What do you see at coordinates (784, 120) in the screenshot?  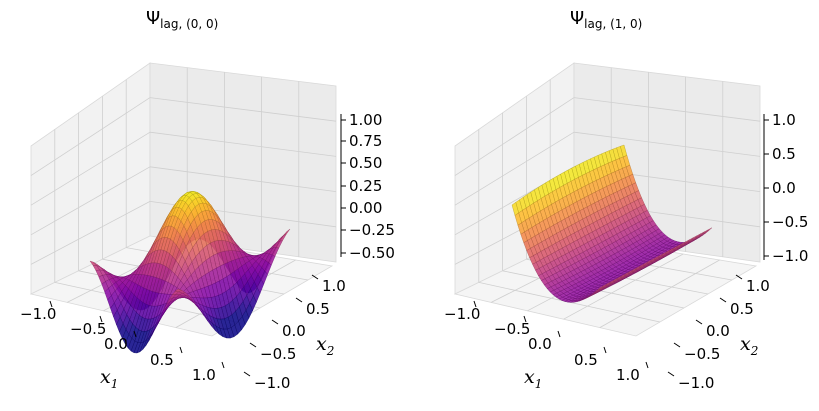 I see `z-tick-label: 1.0` at bounding box center [784, 120].